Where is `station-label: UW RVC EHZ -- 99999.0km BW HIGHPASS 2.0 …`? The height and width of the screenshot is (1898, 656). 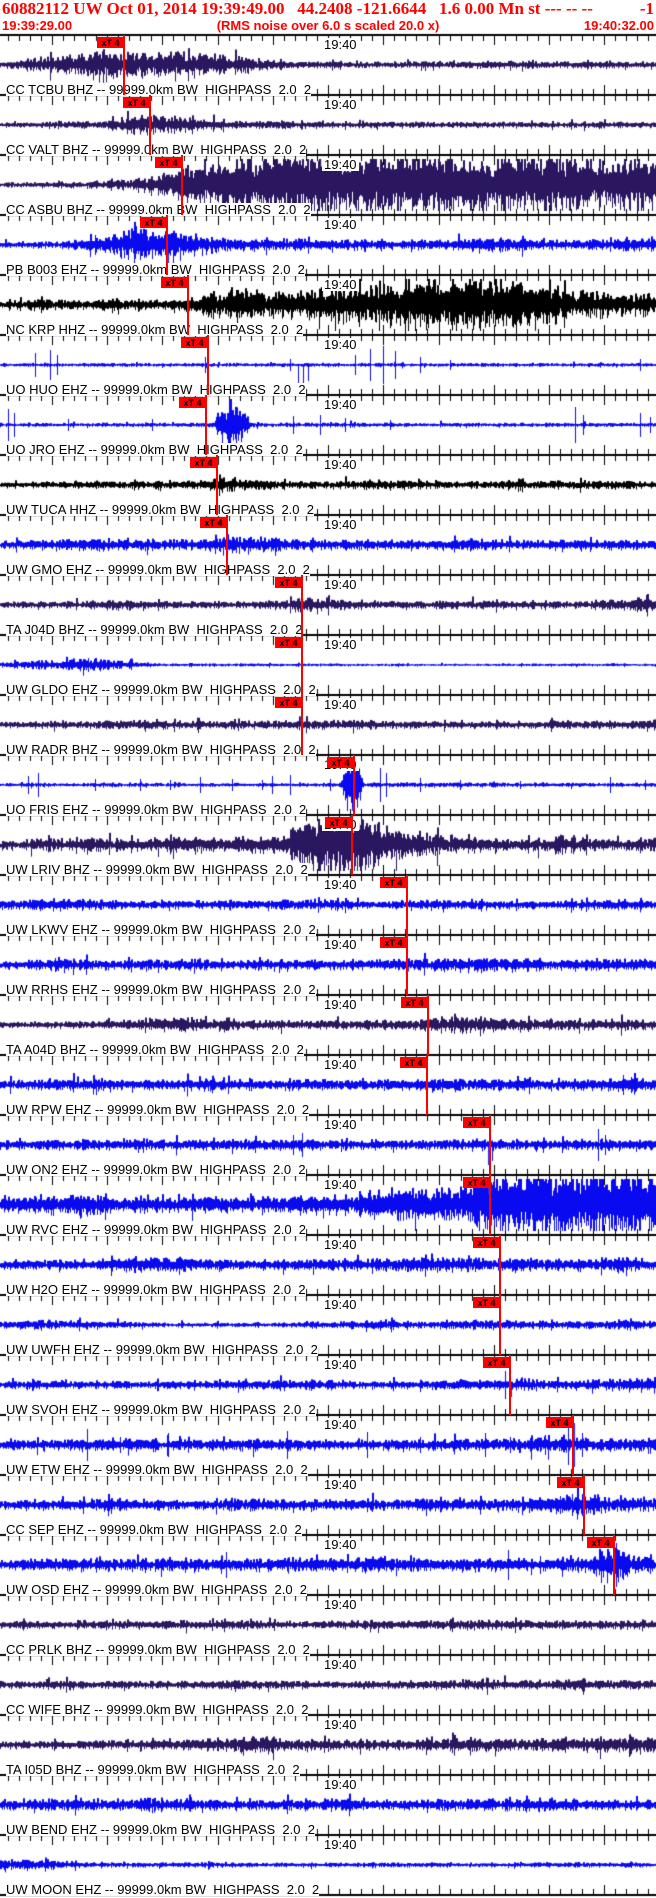 station-label: UW RVC EHZ -- 99999.0km BW HIGHPASS 2.0 … is located at coordinates (156, 1229).